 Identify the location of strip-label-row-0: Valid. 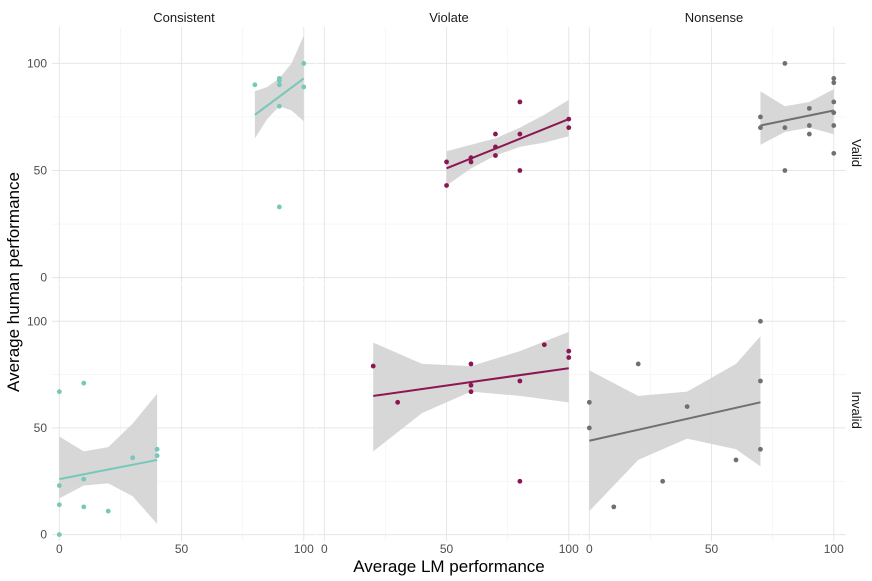
(856, 153).